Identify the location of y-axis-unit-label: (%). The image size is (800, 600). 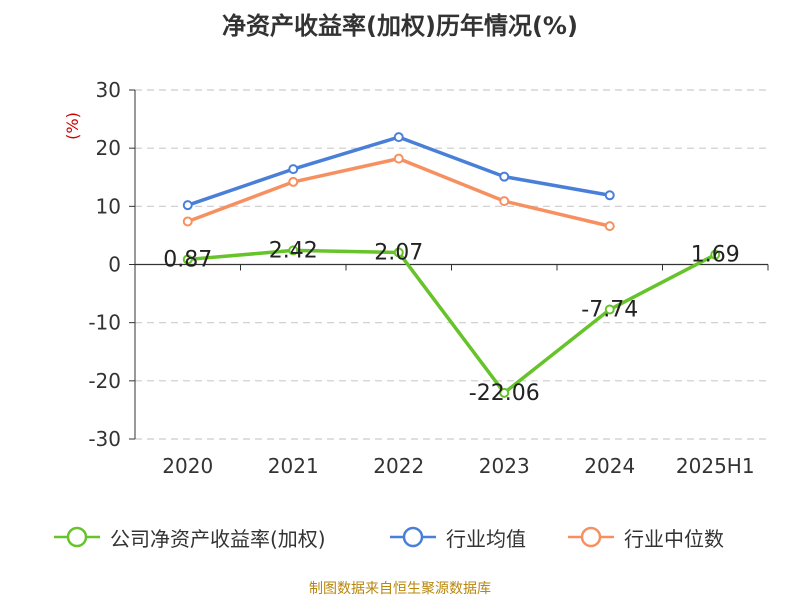
(72, 126).